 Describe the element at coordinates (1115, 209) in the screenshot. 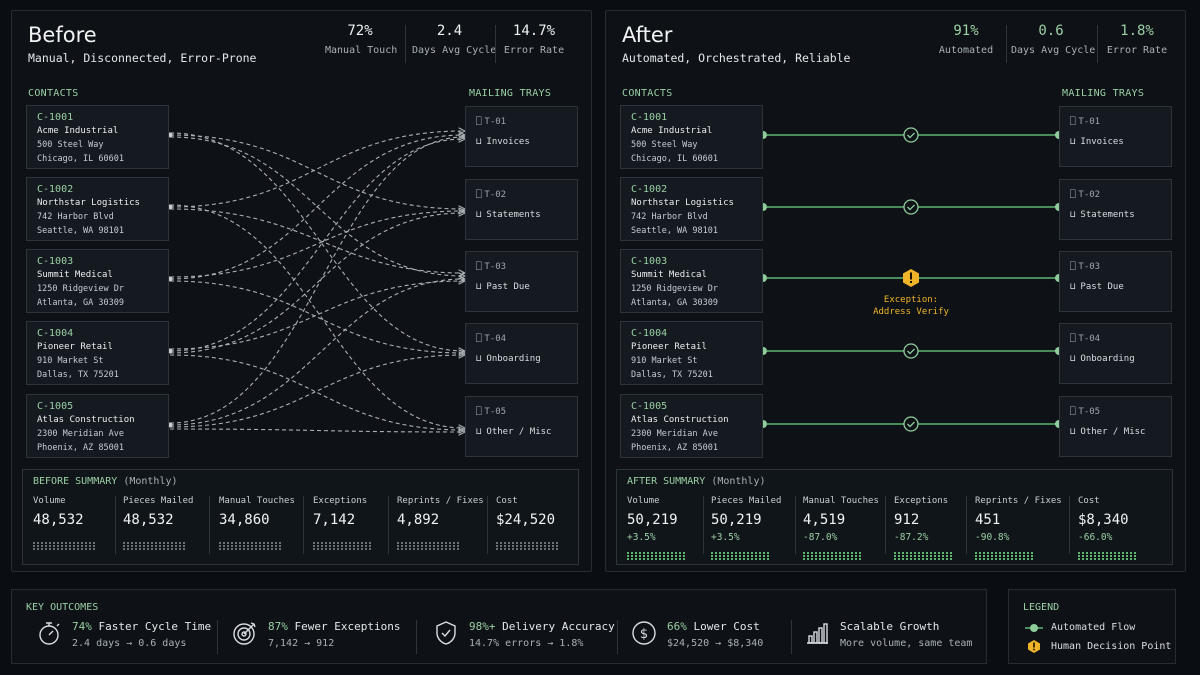

I see `after-tray: ⎕ T-02 ⊔ Statements` at that location.